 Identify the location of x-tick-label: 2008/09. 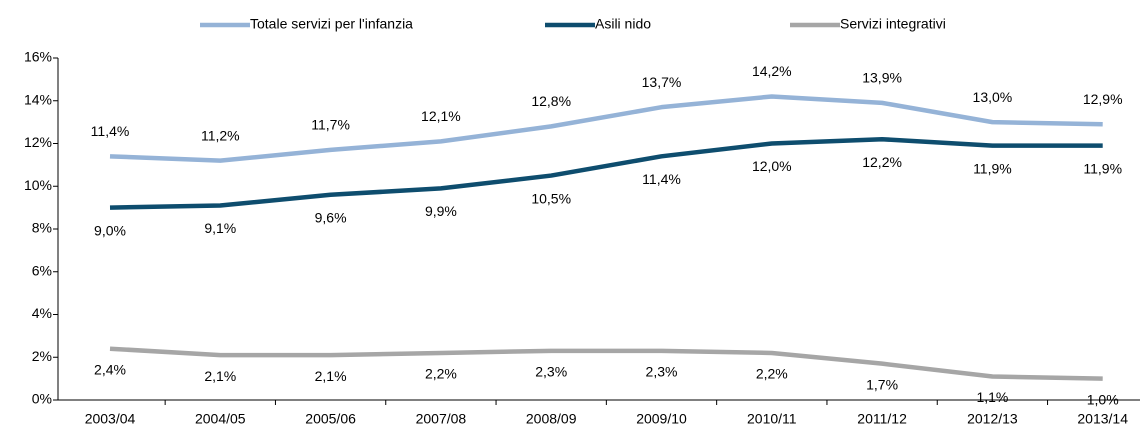
(551, 419).